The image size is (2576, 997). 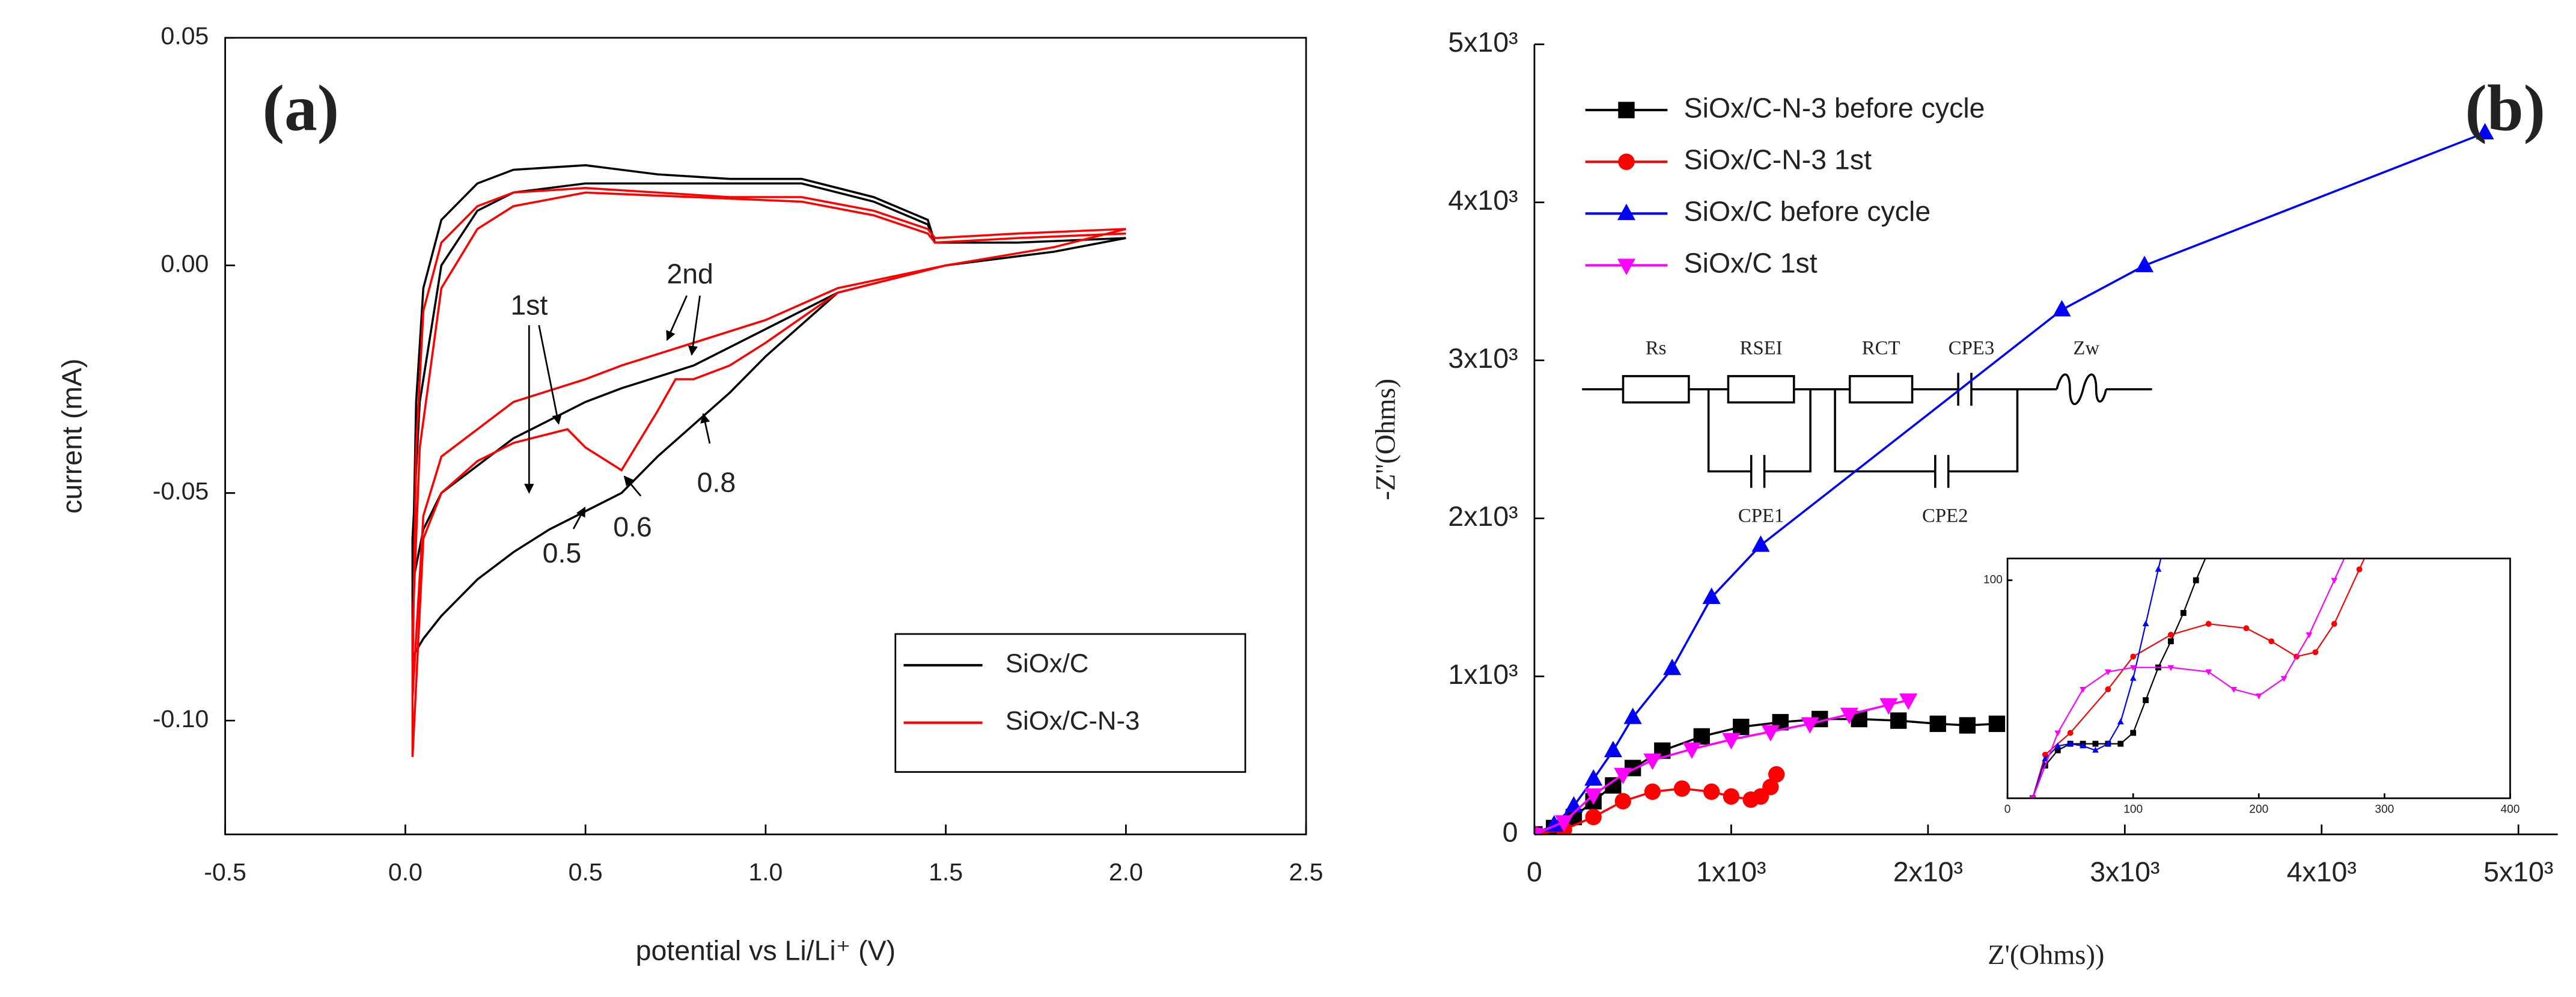 I want to click on annotation: 2nd, so click(x=690, y=273).